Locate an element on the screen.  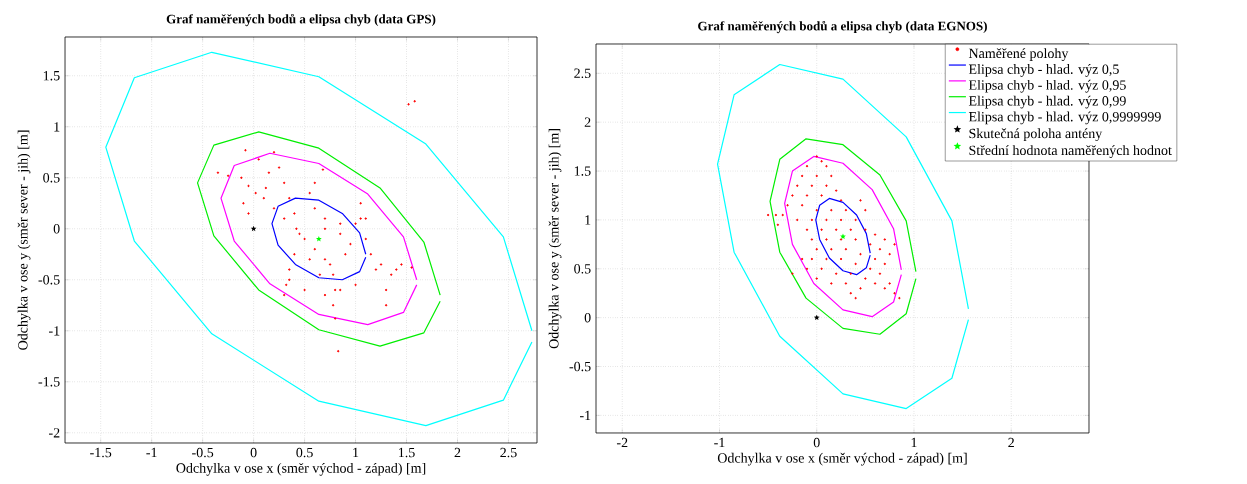
x-tick-label: 0.5 is located at coordinates (304, 452).